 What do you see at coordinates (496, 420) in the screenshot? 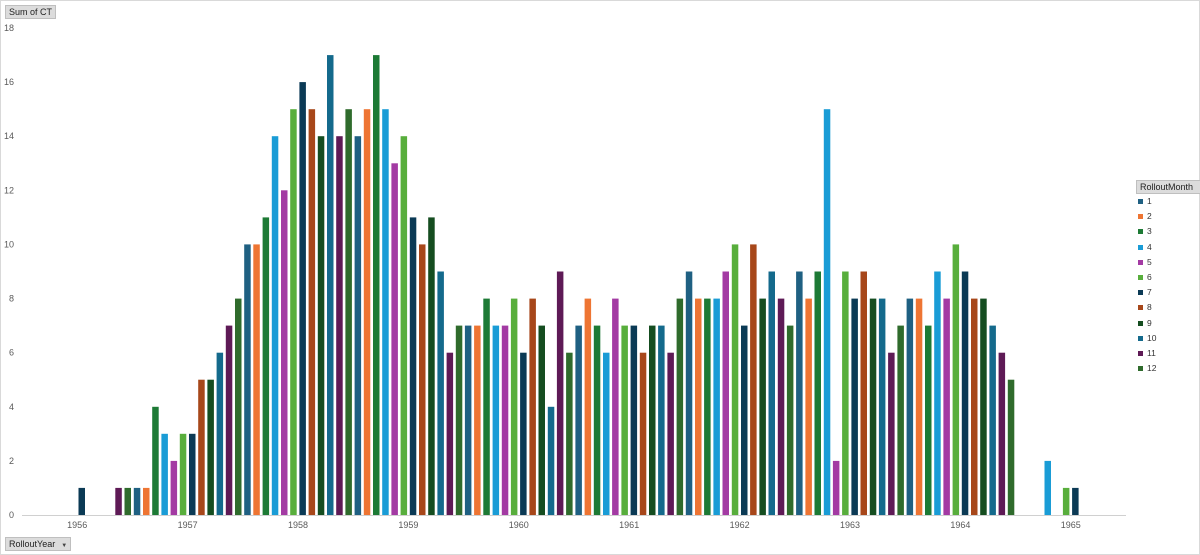
I see `bar-4-1960` at bounding box center [496, 420].